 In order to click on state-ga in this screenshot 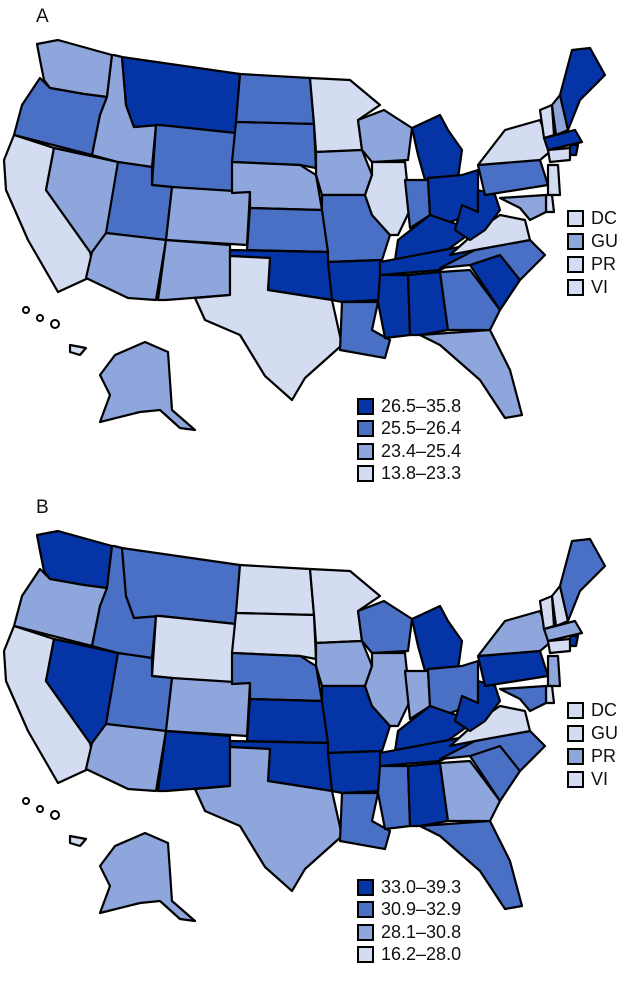, I will do `click(470, 791)`.